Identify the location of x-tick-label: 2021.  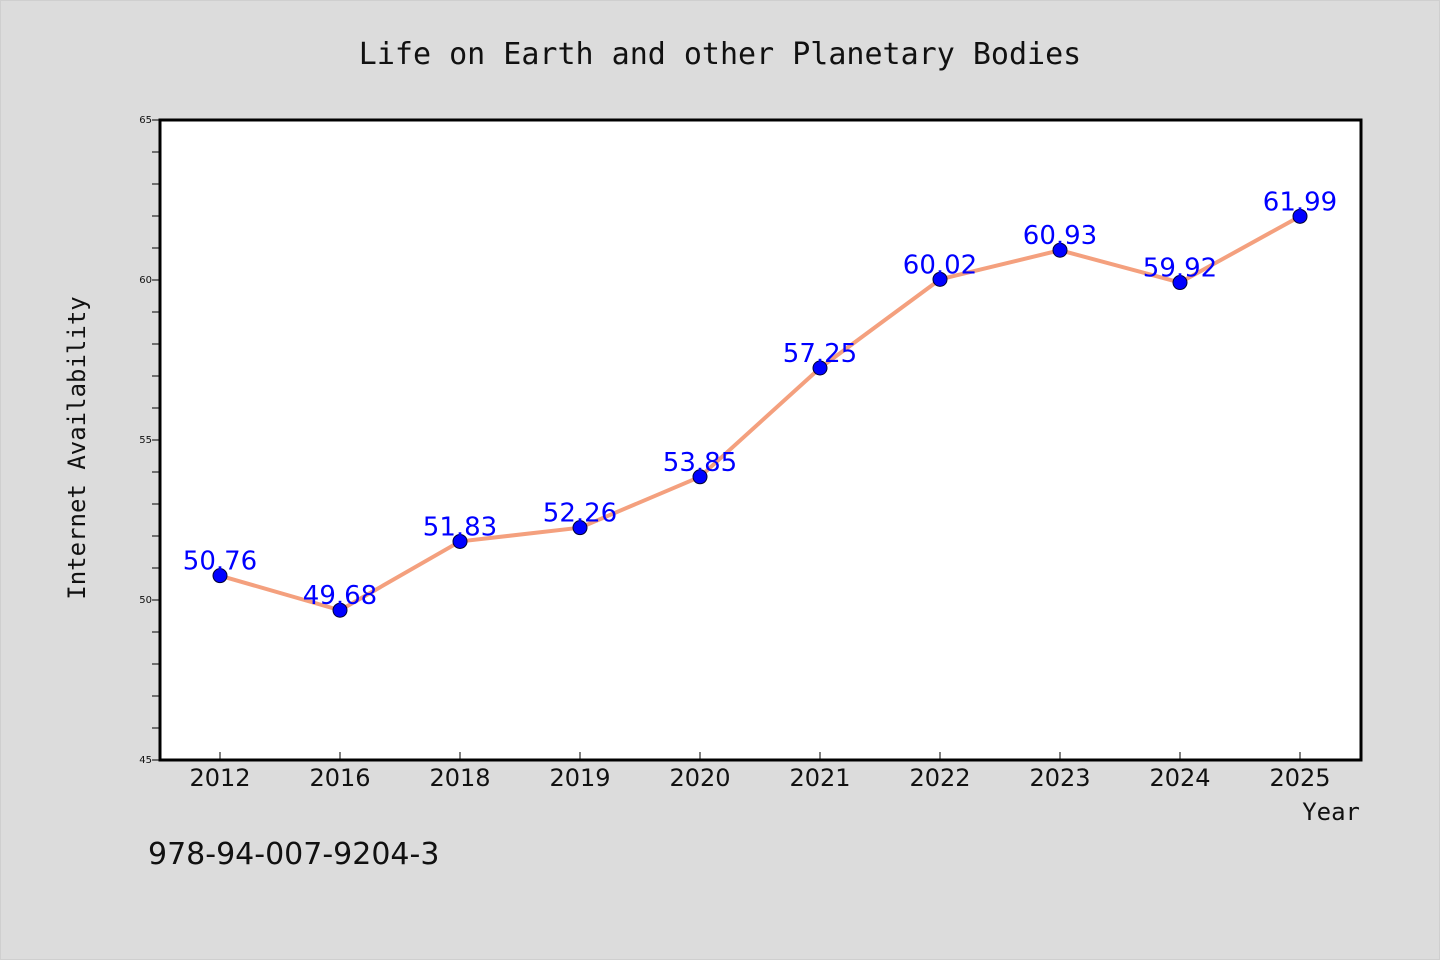
(819, 778).